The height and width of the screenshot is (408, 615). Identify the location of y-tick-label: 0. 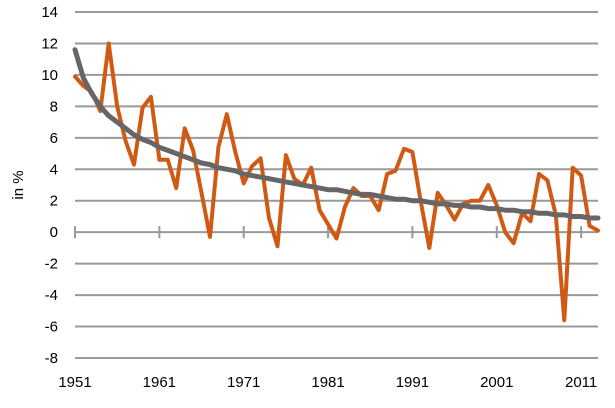
(54, 232).